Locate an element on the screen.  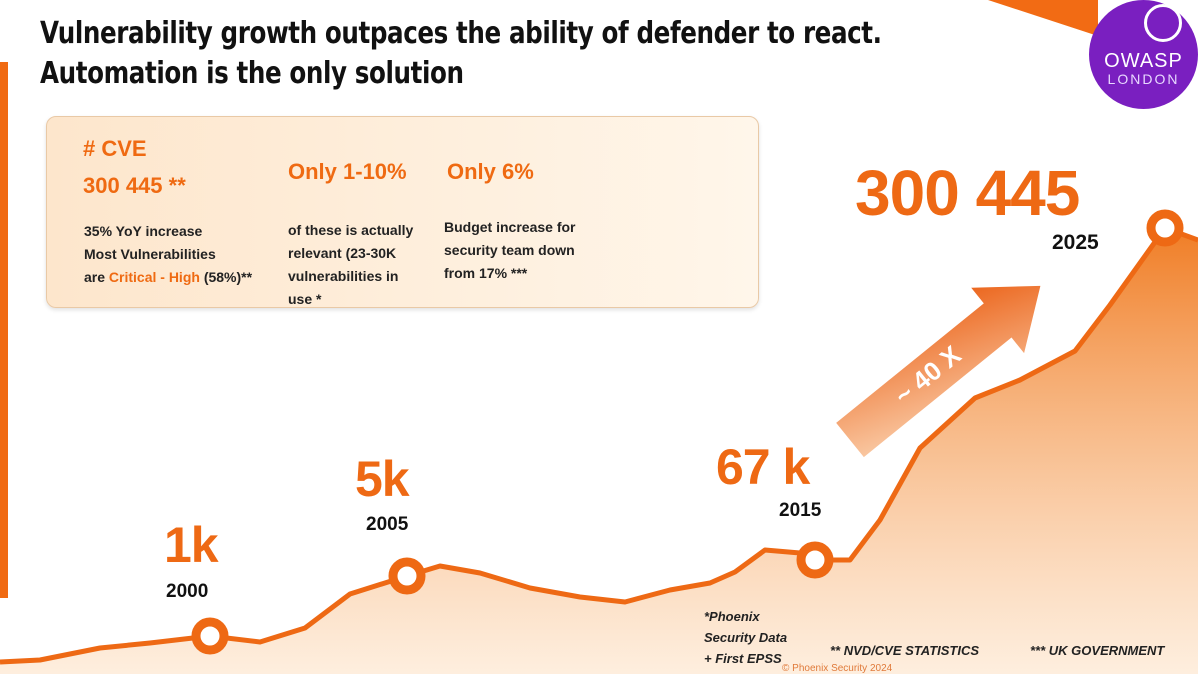
point-marker-2005 is located at coordinates (407, 576).